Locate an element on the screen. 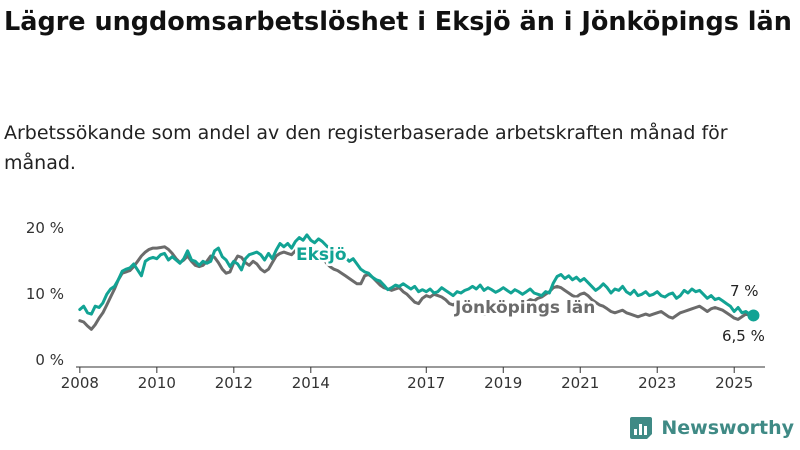 The width and height of the screenshot is (800, 450). y-tick-label: 20 % is located at coordinates (45, 228).